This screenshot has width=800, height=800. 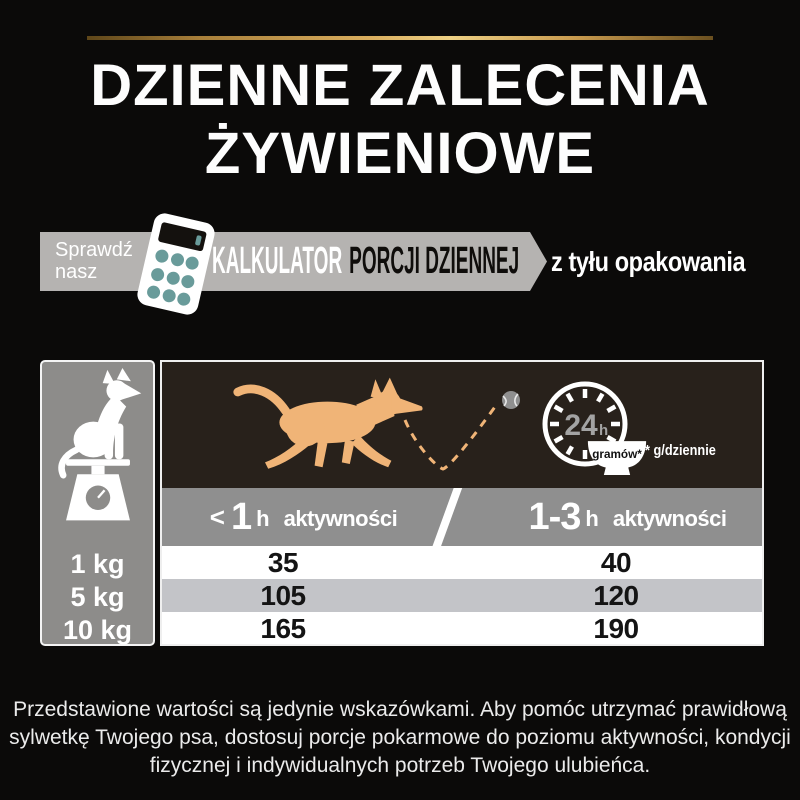 What do you see at coordinates (283, 562) in the screenshot?
I see `portion-value-low: 35` at bounding box center [283, 562].